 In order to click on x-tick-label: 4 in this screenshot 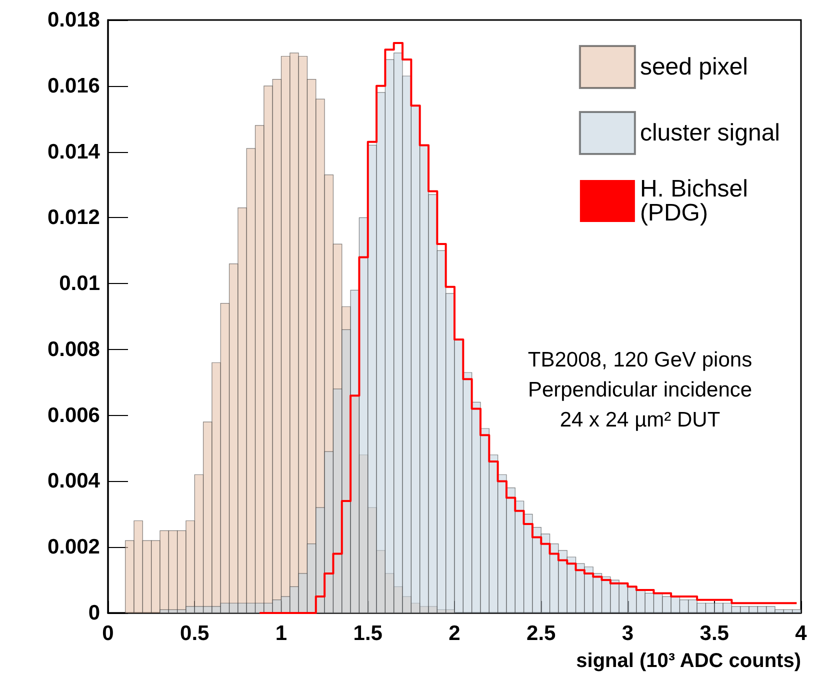, I will do `click(801, 633)`.